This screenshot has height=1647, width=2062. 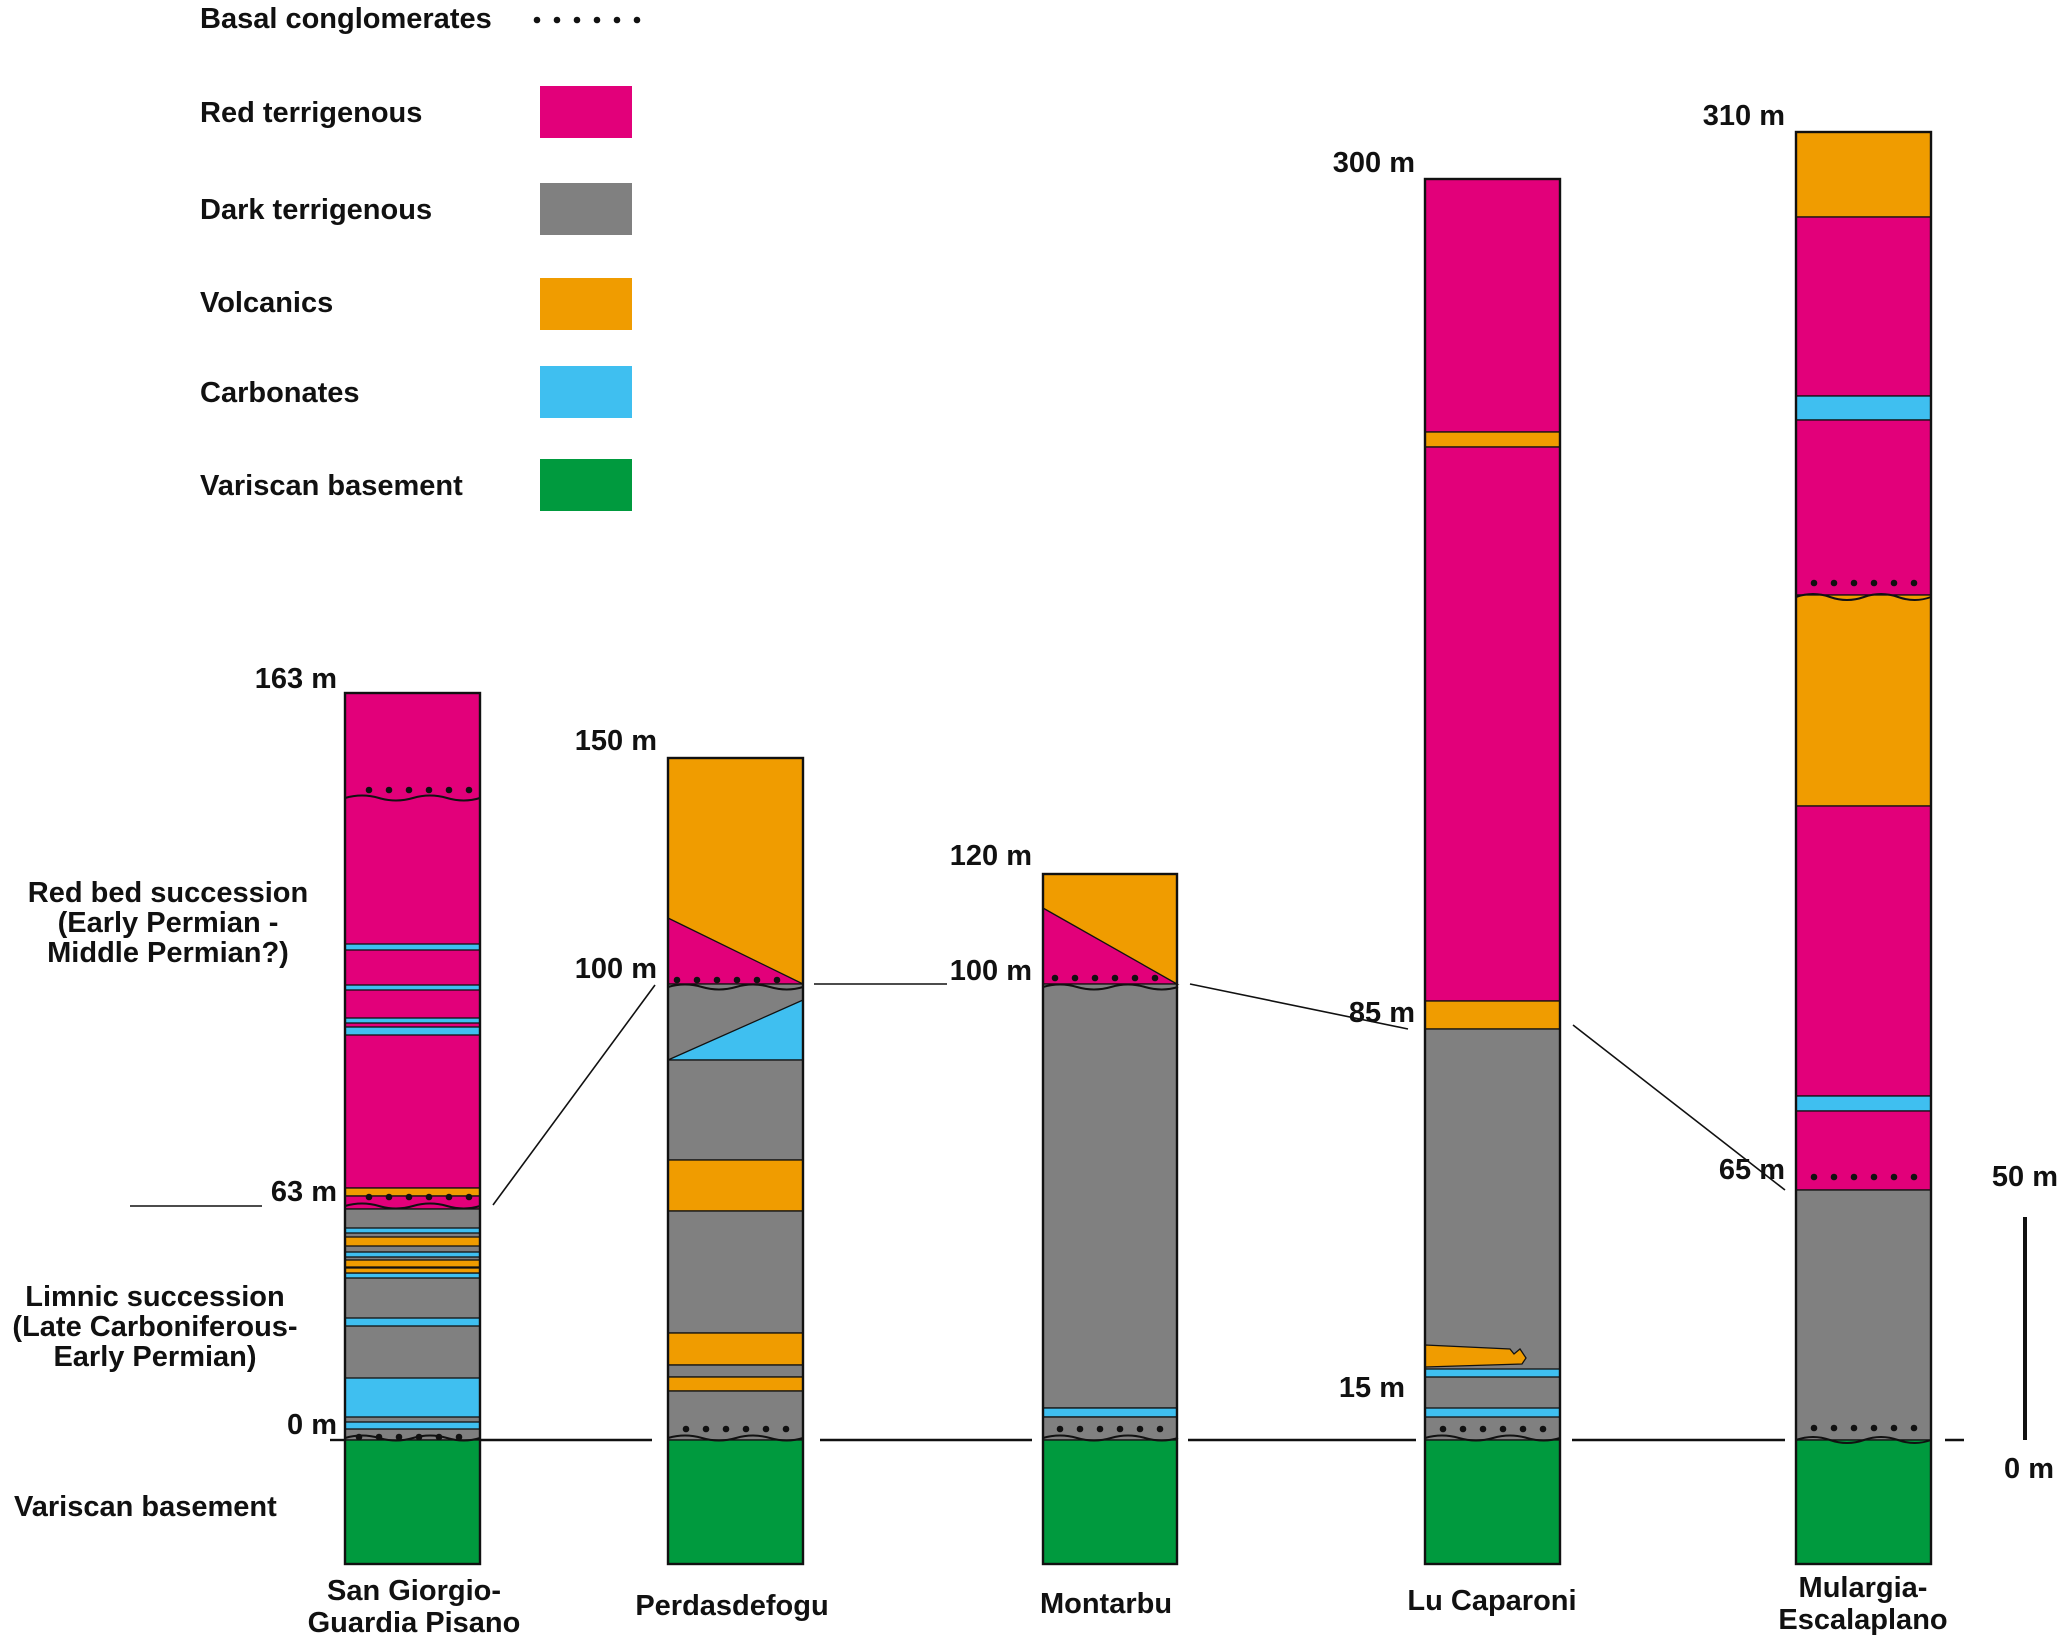 What do you see at coordinates (2029, 1469) in the screenshot?
I see `scale-bar-bottom-label: 0 m` at bounding box center [2029, 1469].